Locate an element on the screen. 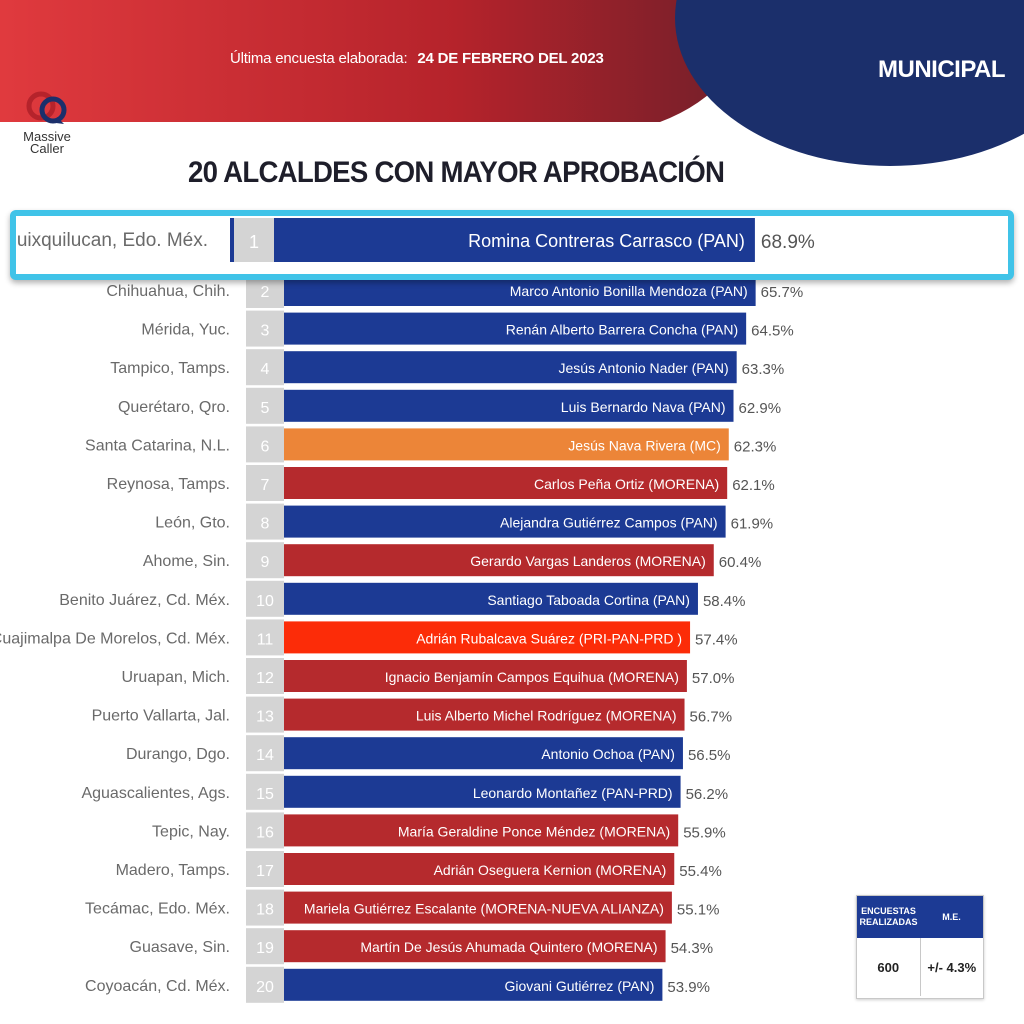 The width and height of the screenshot is (1024, 1024). rank-number: 16 is located at coordinates (265, 832).